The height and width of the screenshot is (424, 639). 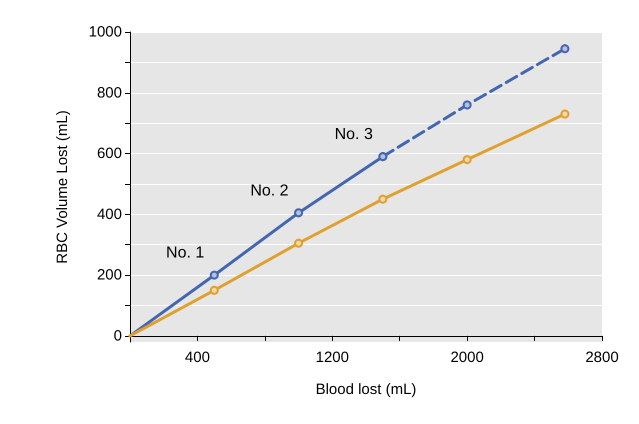 What do you see at coordinates (109, 275) in the screenshot?
I see `y-tick-label: 200` at bounding box center [109, 275].